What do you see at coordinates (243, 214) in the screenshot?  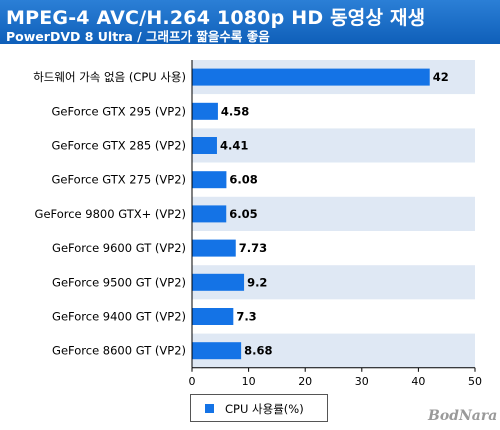 I see `value-label: 6.05` at bounding box center [243, 214].